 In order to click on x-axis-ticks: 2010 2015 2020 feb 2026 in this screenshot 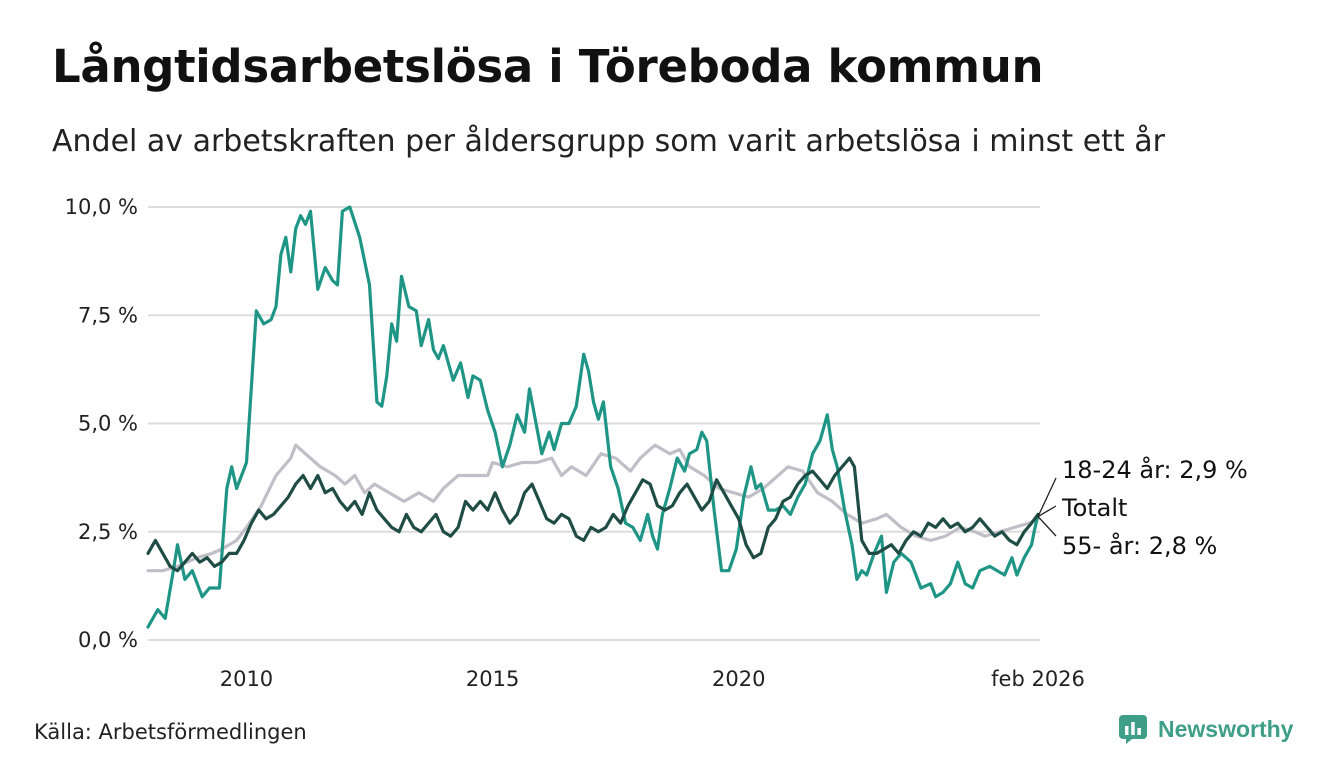, I will do `click(652, 679)`.